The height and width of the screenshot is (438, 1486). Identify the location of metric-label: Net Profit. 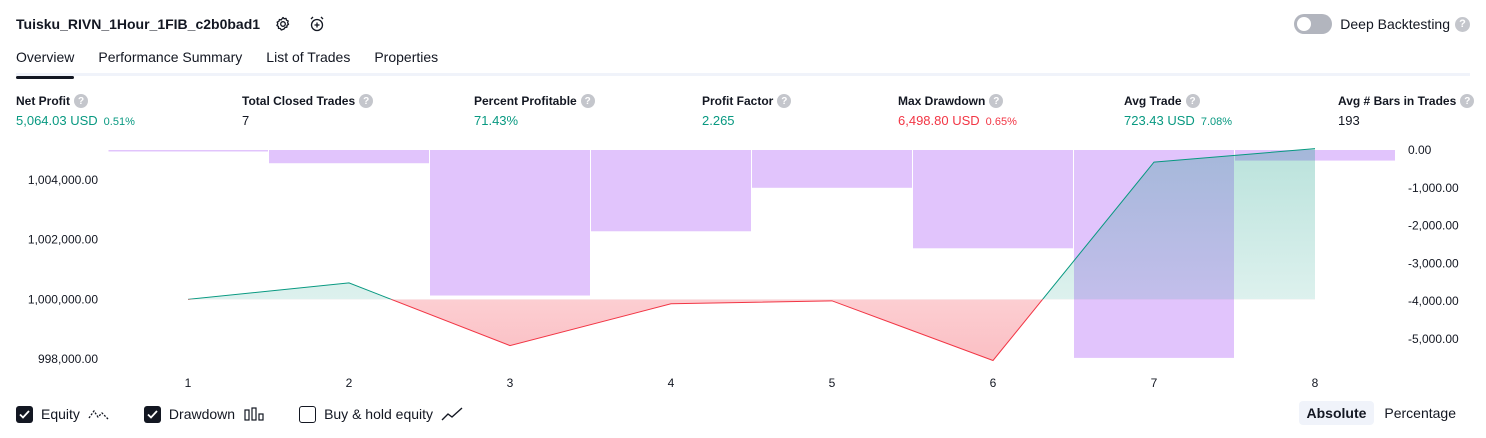
(43, 101).